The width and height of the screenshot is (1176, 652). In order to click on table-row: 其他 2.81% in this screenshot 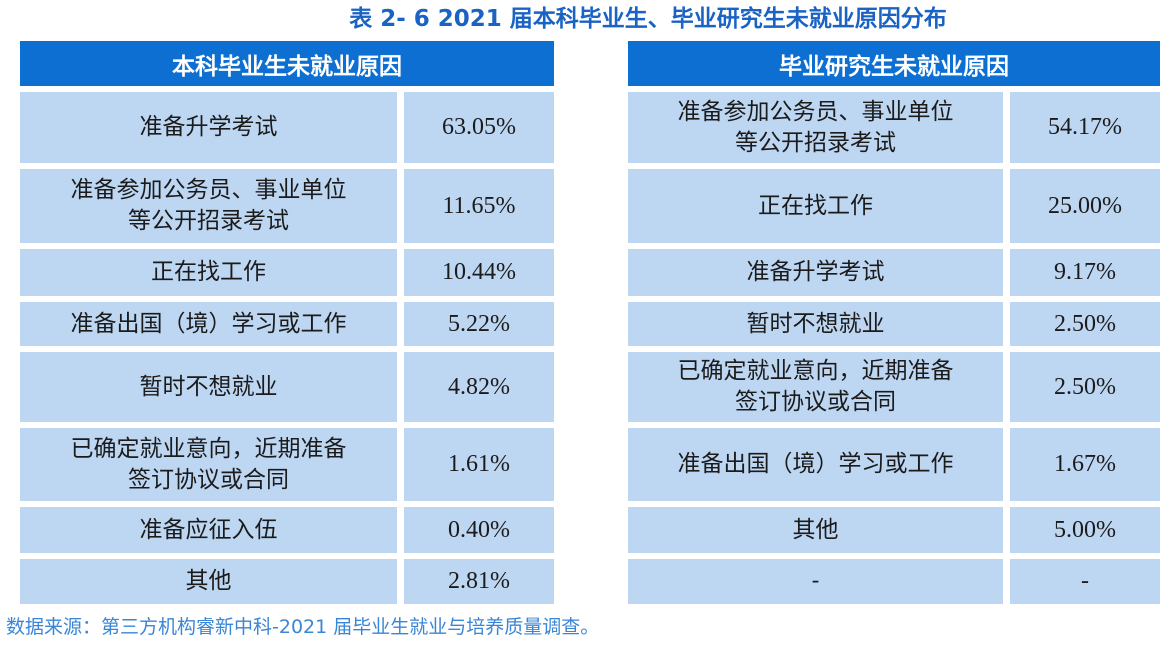, I will do `click(287, 581)`.